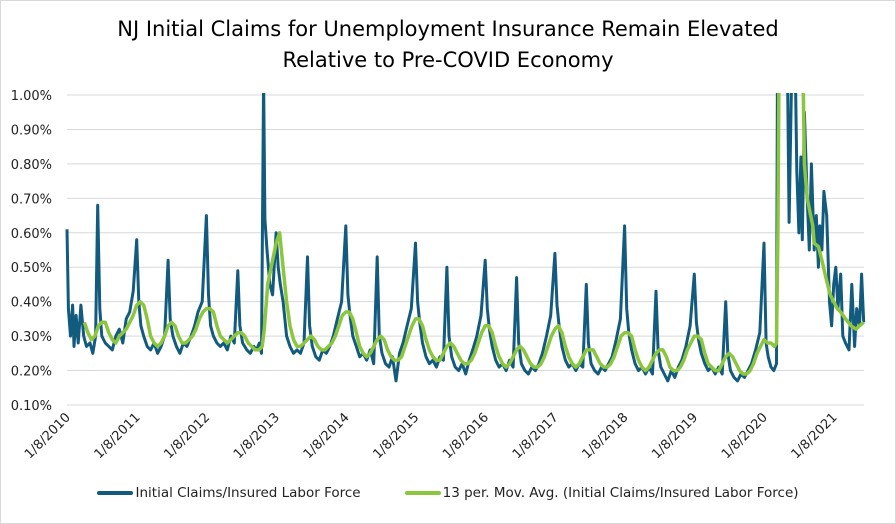  I want to click on x-tick-label: 1/8/2018, so click(606, 436).